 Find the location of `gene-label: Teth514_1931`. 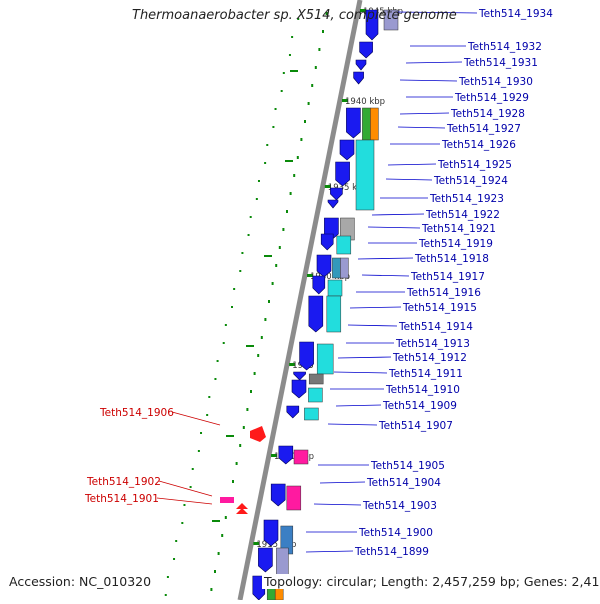

gene-label: Teth514_1931 is located at coordinates (500, 63).